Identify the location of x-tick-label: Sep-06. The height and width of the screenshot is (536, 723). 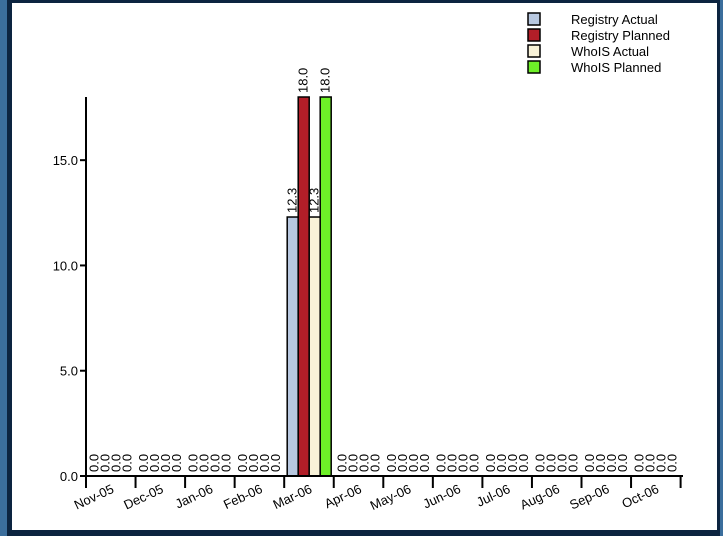
(589, 496).